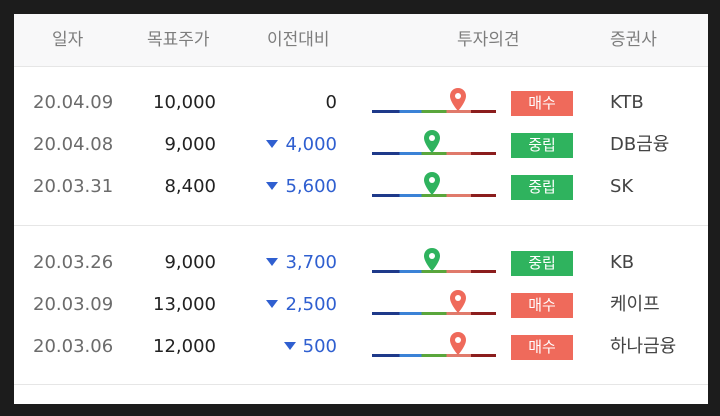 The image size is (720, 416). I want to click on row-date: 20.04.09, so click(73, 102).